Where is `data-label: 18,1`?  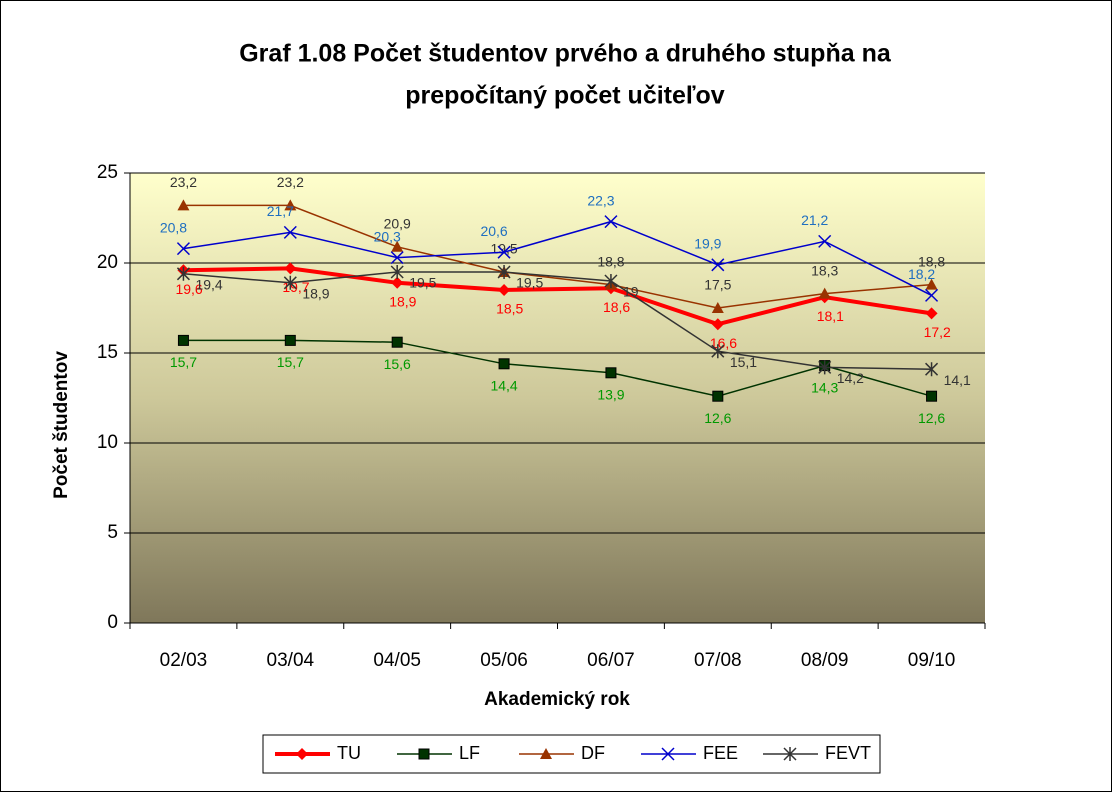
data-label: 18,1 is located at coordinates (830, 316).